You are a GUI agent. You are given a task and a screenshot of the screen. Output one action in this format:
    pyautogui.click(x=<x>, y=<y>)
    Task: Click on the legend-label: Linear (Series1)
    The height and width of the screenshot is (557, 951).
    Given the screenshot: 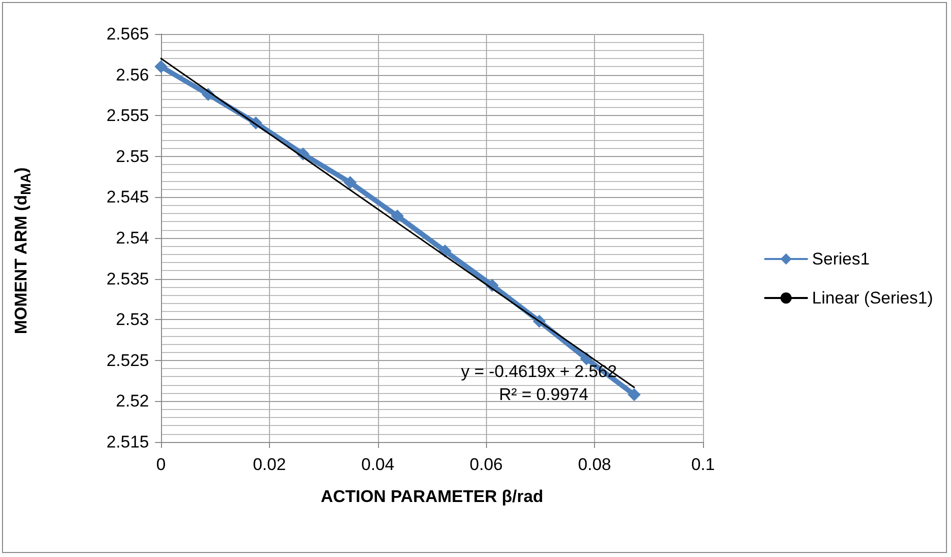 What is the action you would take?
    pyautogui.click(x=873, y=298)
    